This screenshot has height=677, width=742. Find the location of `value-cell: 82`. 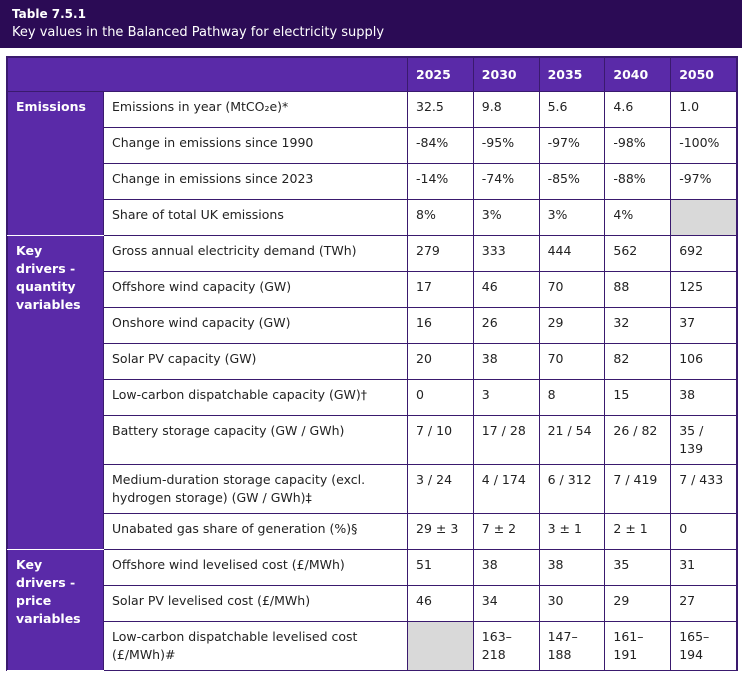

value-cell: 82 is located at coordinates (638, 361).